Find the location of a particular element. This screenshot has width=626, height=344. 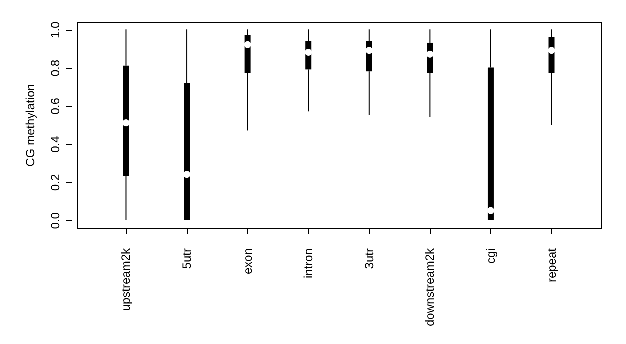

x-tick-label: repeat is located at coordinates (551, 265).